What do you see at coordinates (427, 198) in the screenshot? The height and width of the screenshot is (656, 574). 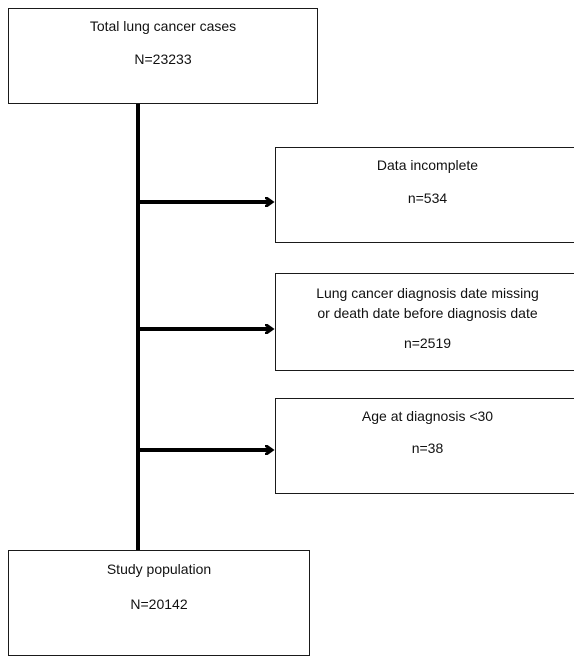 I see `data-incomplete-count: n=534` at bounding box center [427, 198].